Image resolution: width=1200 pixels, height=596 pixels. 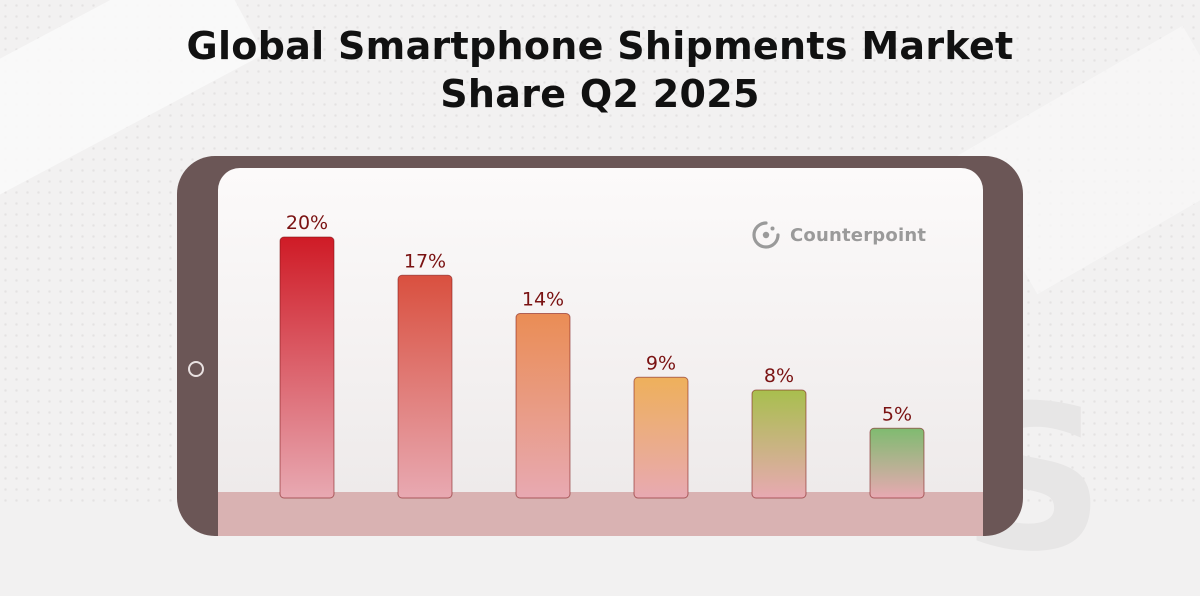 What do you see at coordinates (779, 376) in the screenshot?
I see `bar-value-label-5: 8%` at bounding box center [779, 376].